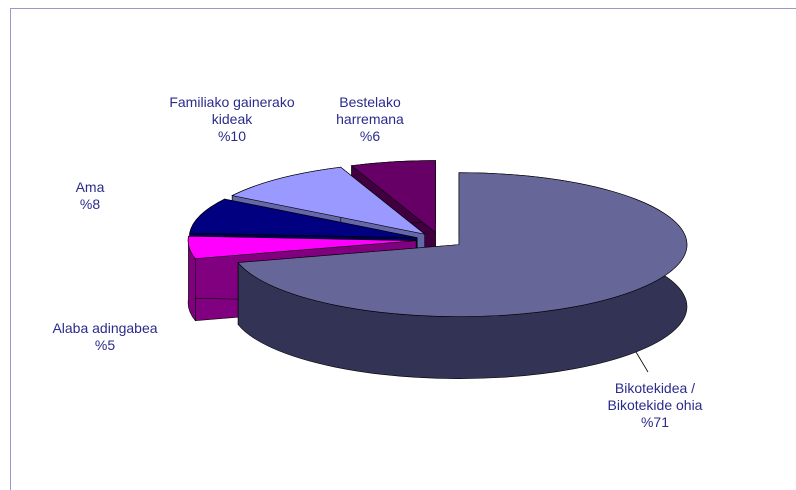 The height and width of the screenshot is (490, 796). I want to click on value-label: %5, so click(105, 345).